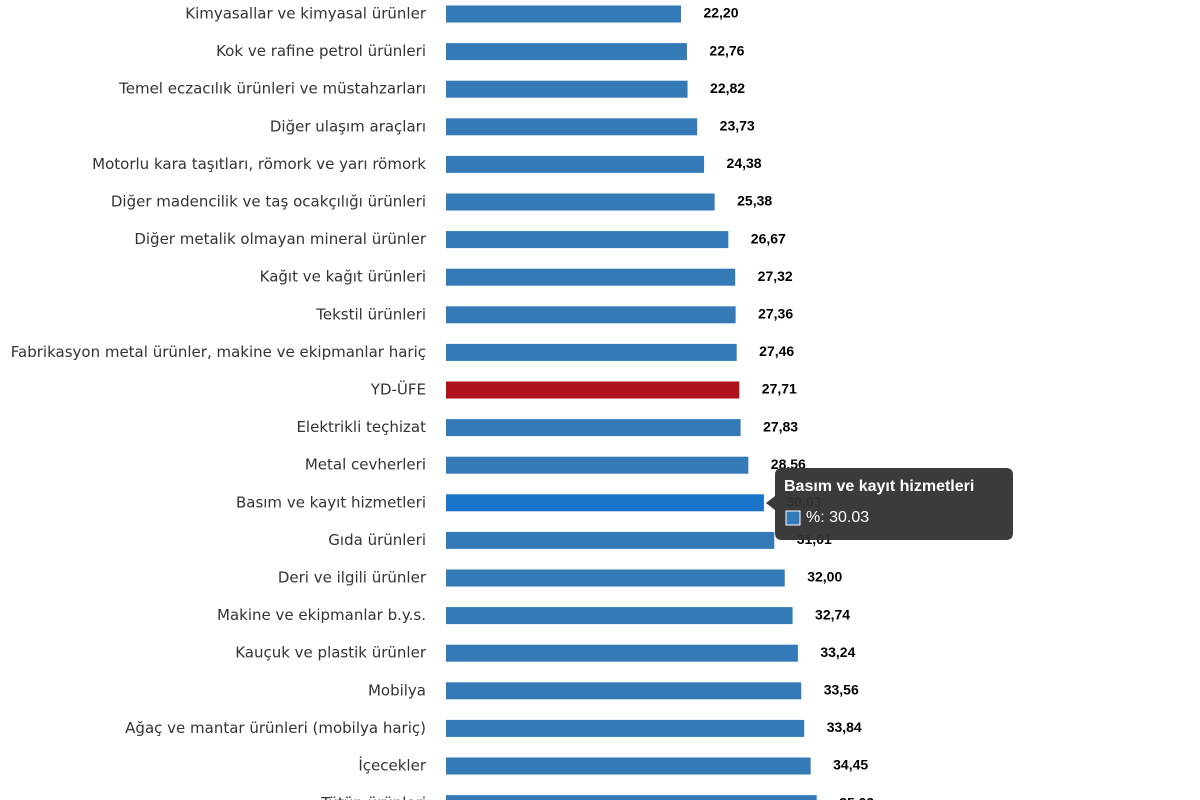 The image size is (1200, 800). I want to click on category-label: Kauçuk ve plastik ürünler, so click(331, 653).